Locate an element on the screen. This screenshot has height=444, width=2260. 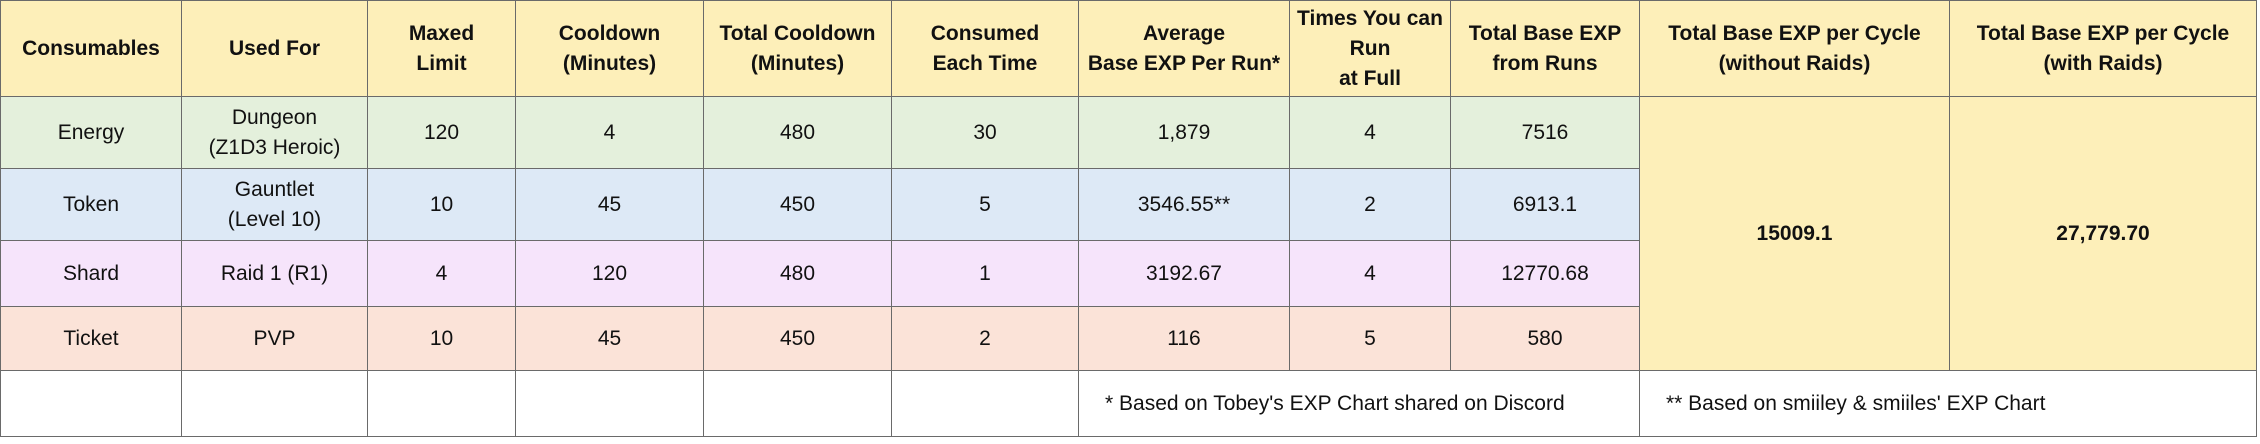
cell-used-for: PVP is located at coordinates (274, 338).